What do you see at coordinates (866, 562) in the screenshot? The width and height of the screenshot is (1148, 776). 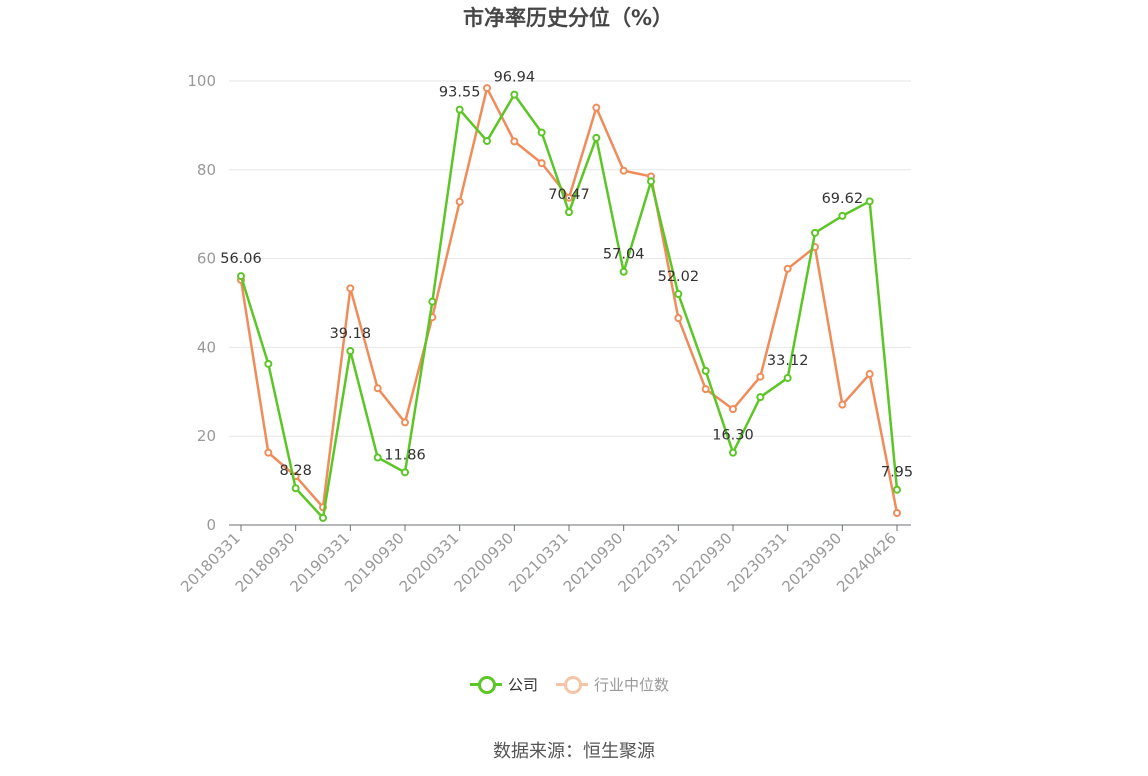 I see `x-tick-label-20240426: 20240426` at bounding box center [866, 562].